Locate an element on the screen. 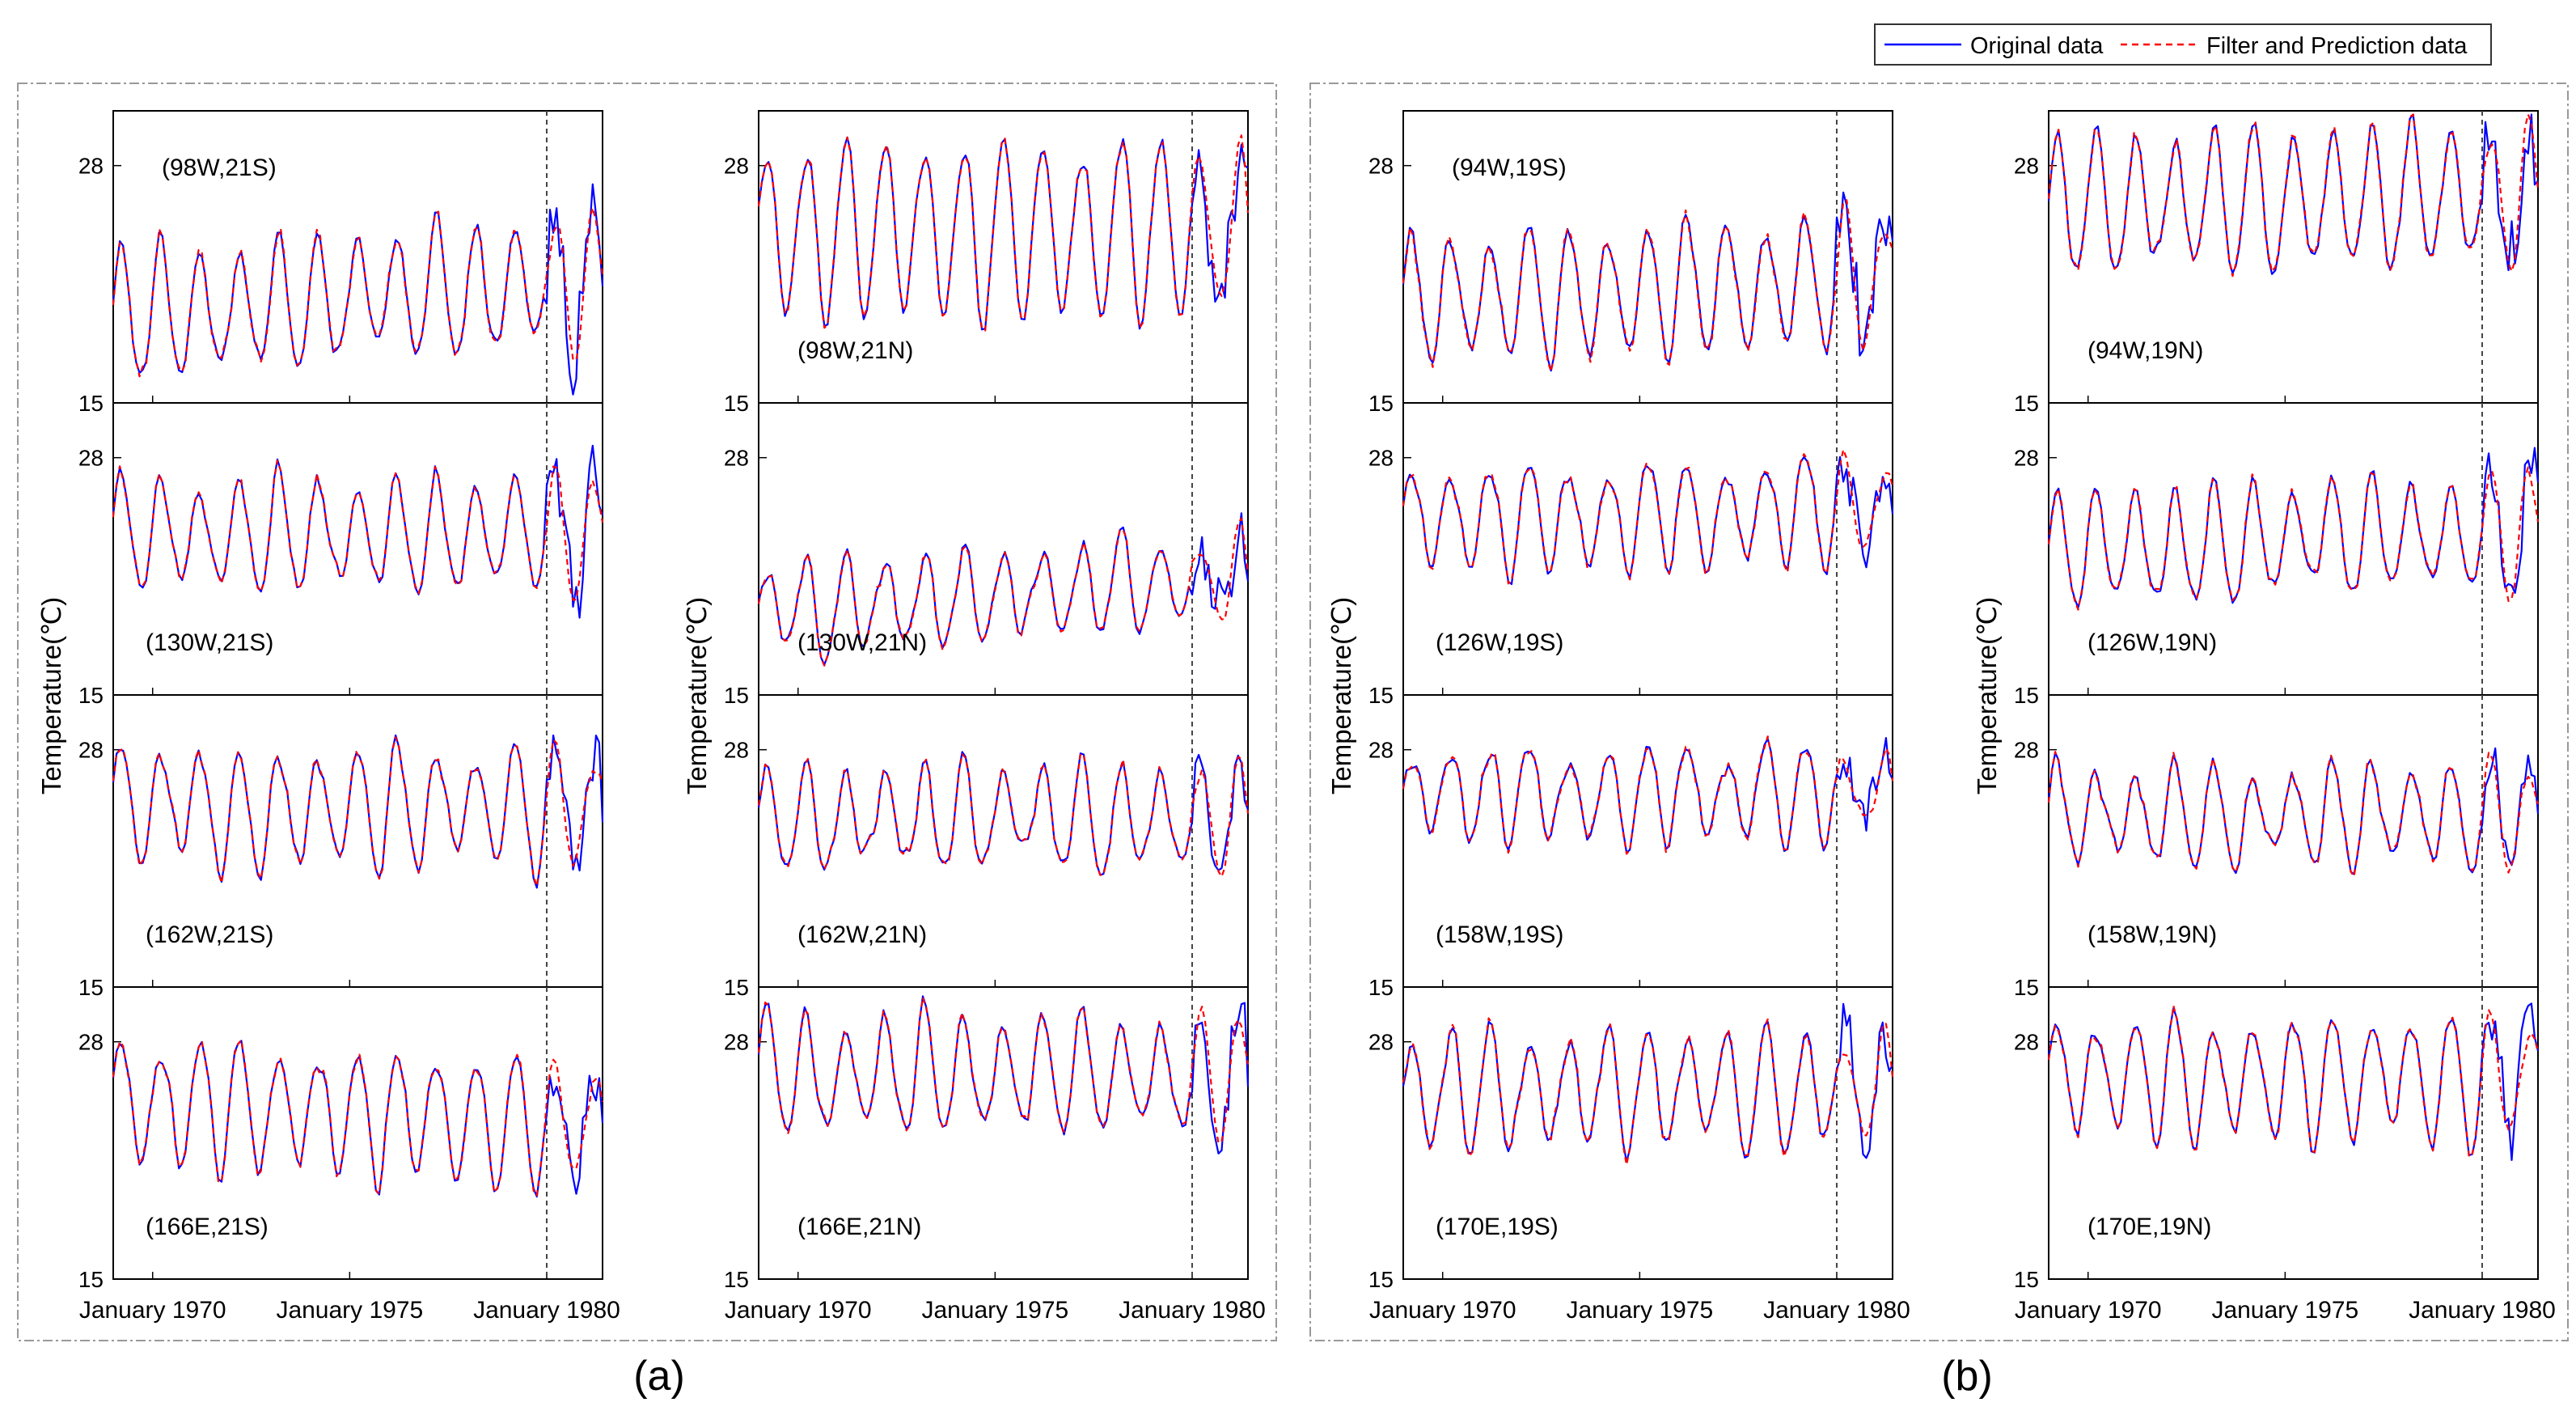 The width and height of the screenshot is (2576, 1415). location-label: (126W,19N) is located at coordinates (2152, 642).